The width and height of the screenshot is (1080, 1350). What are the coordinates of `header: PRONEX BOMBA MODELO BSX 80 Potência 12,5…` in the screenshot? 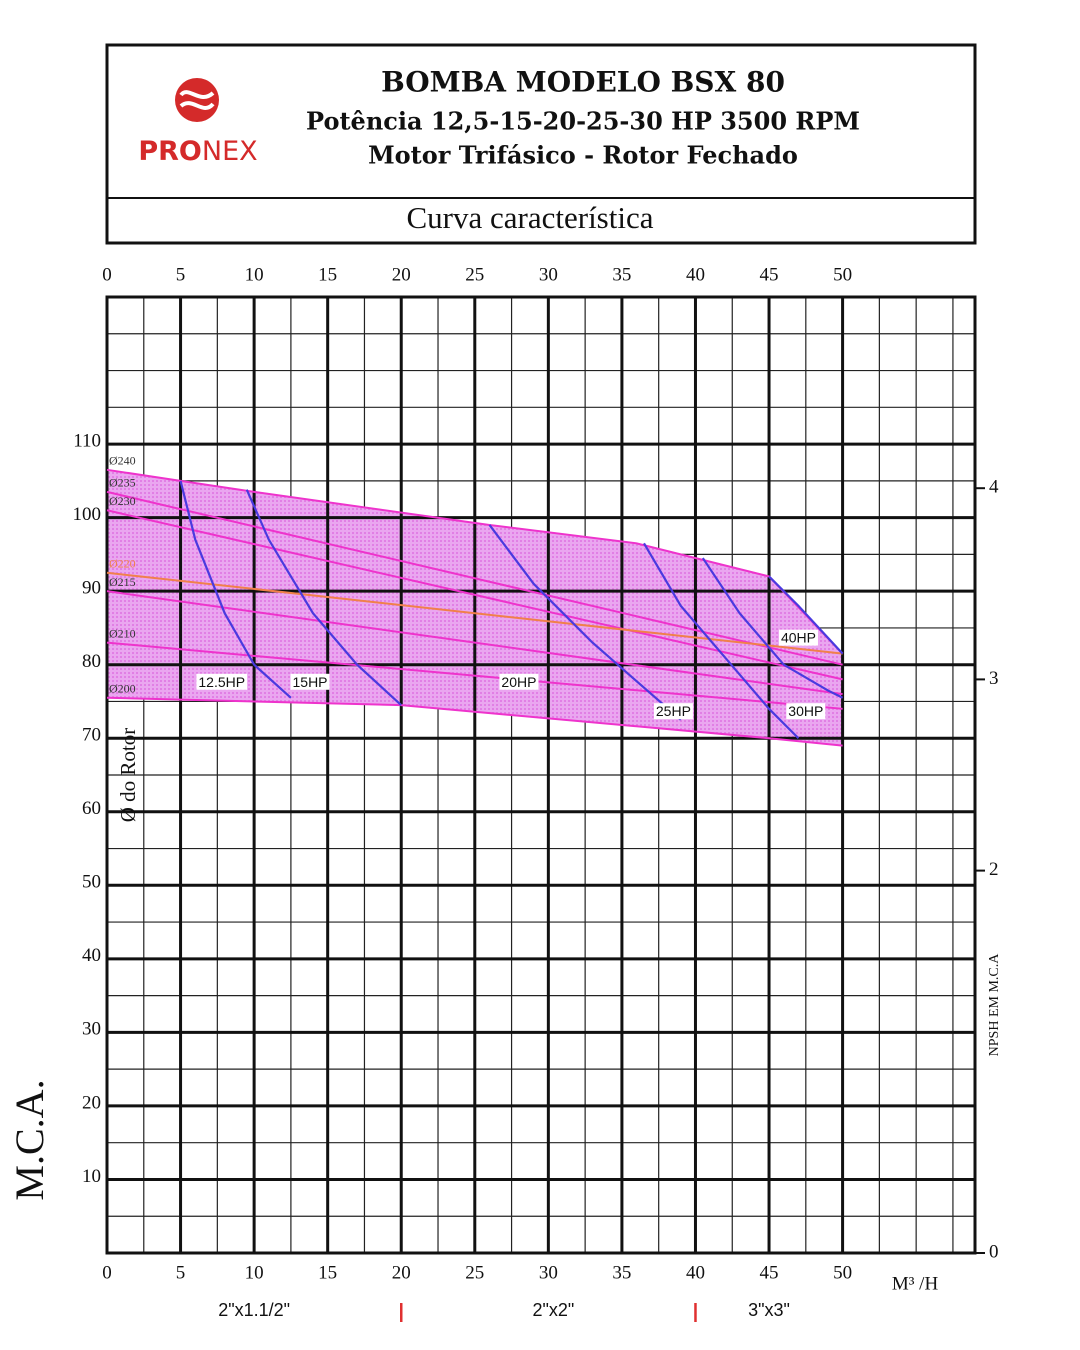 It's located at (541, 144).